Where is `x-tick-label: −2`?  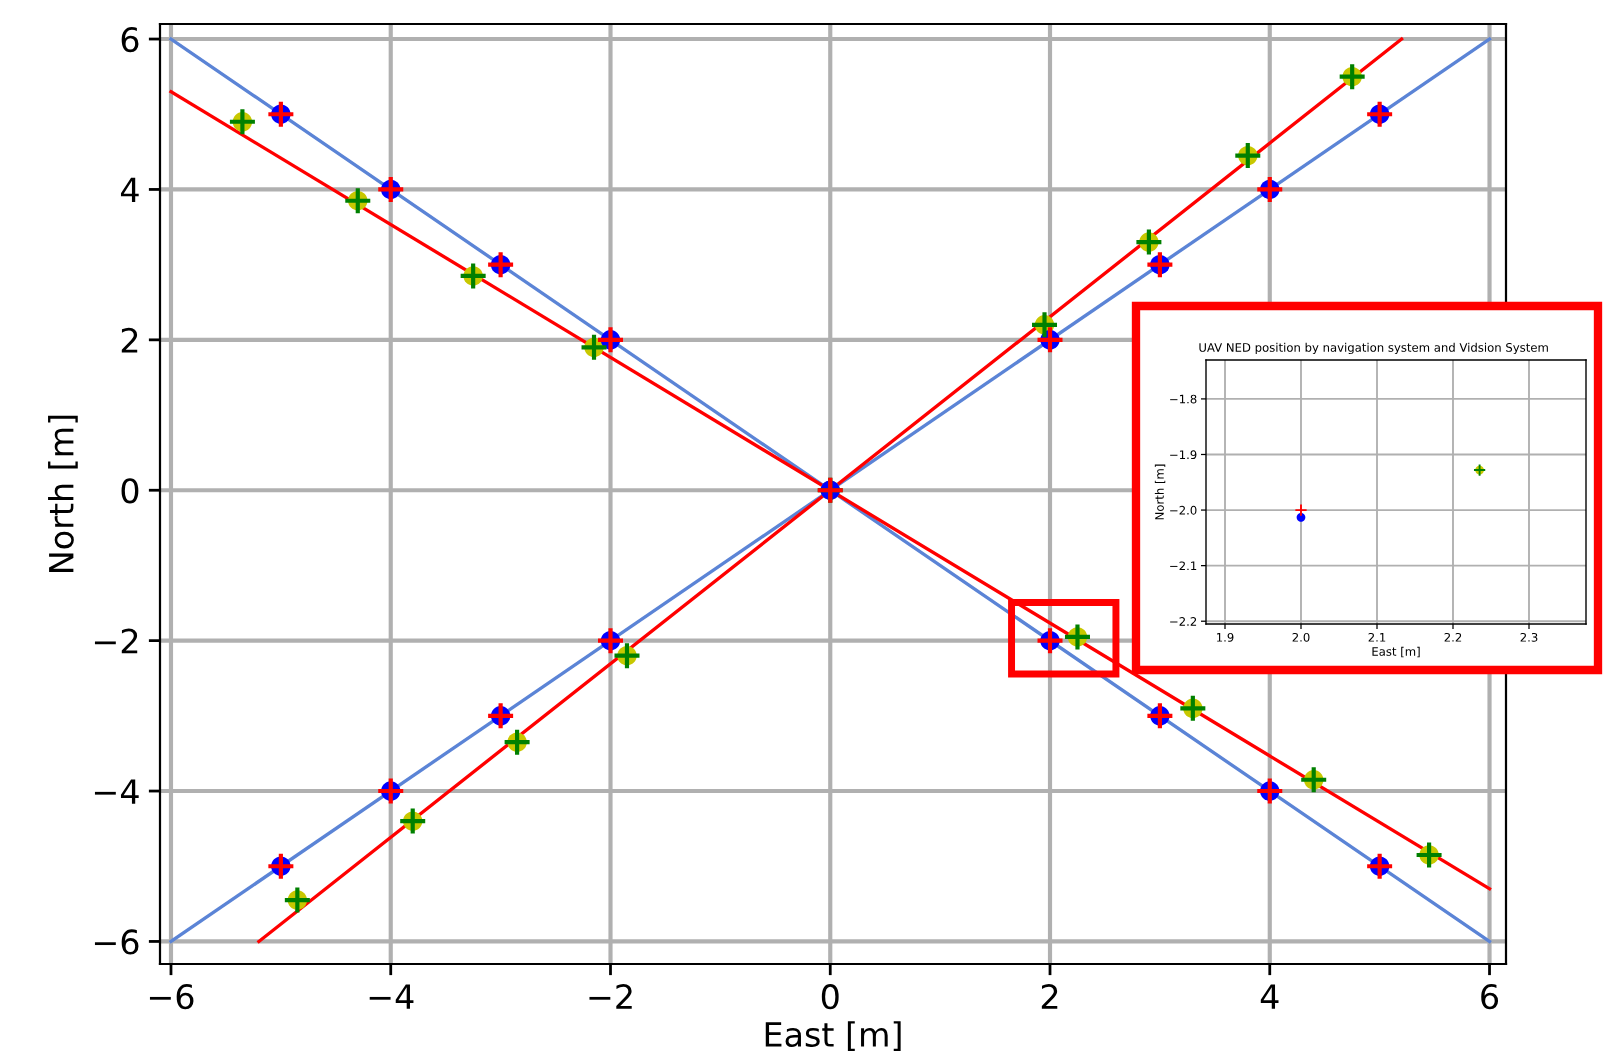 x-tick-label: −2 is located at coordinates (610, 996).